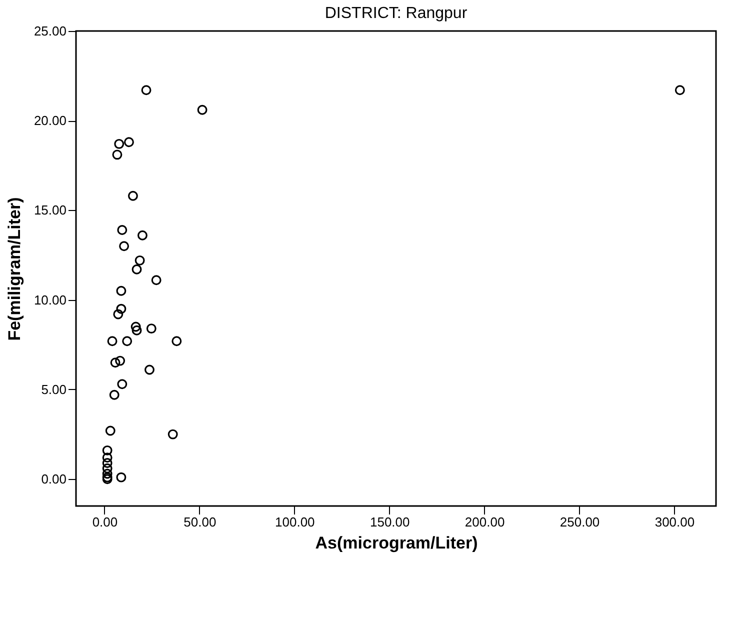  I want to click on y-tick-label: 15.00, so click(50, 210).